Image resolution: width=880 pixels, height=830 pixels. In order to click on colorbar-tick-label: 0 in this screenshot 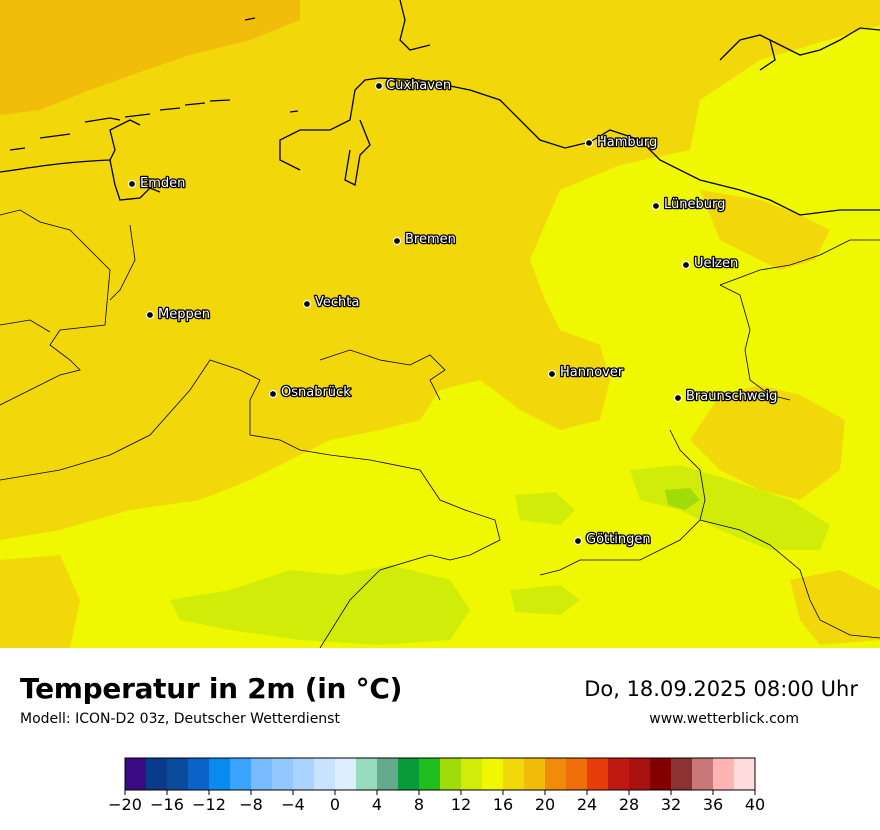, I will do `click(335, 804)`.